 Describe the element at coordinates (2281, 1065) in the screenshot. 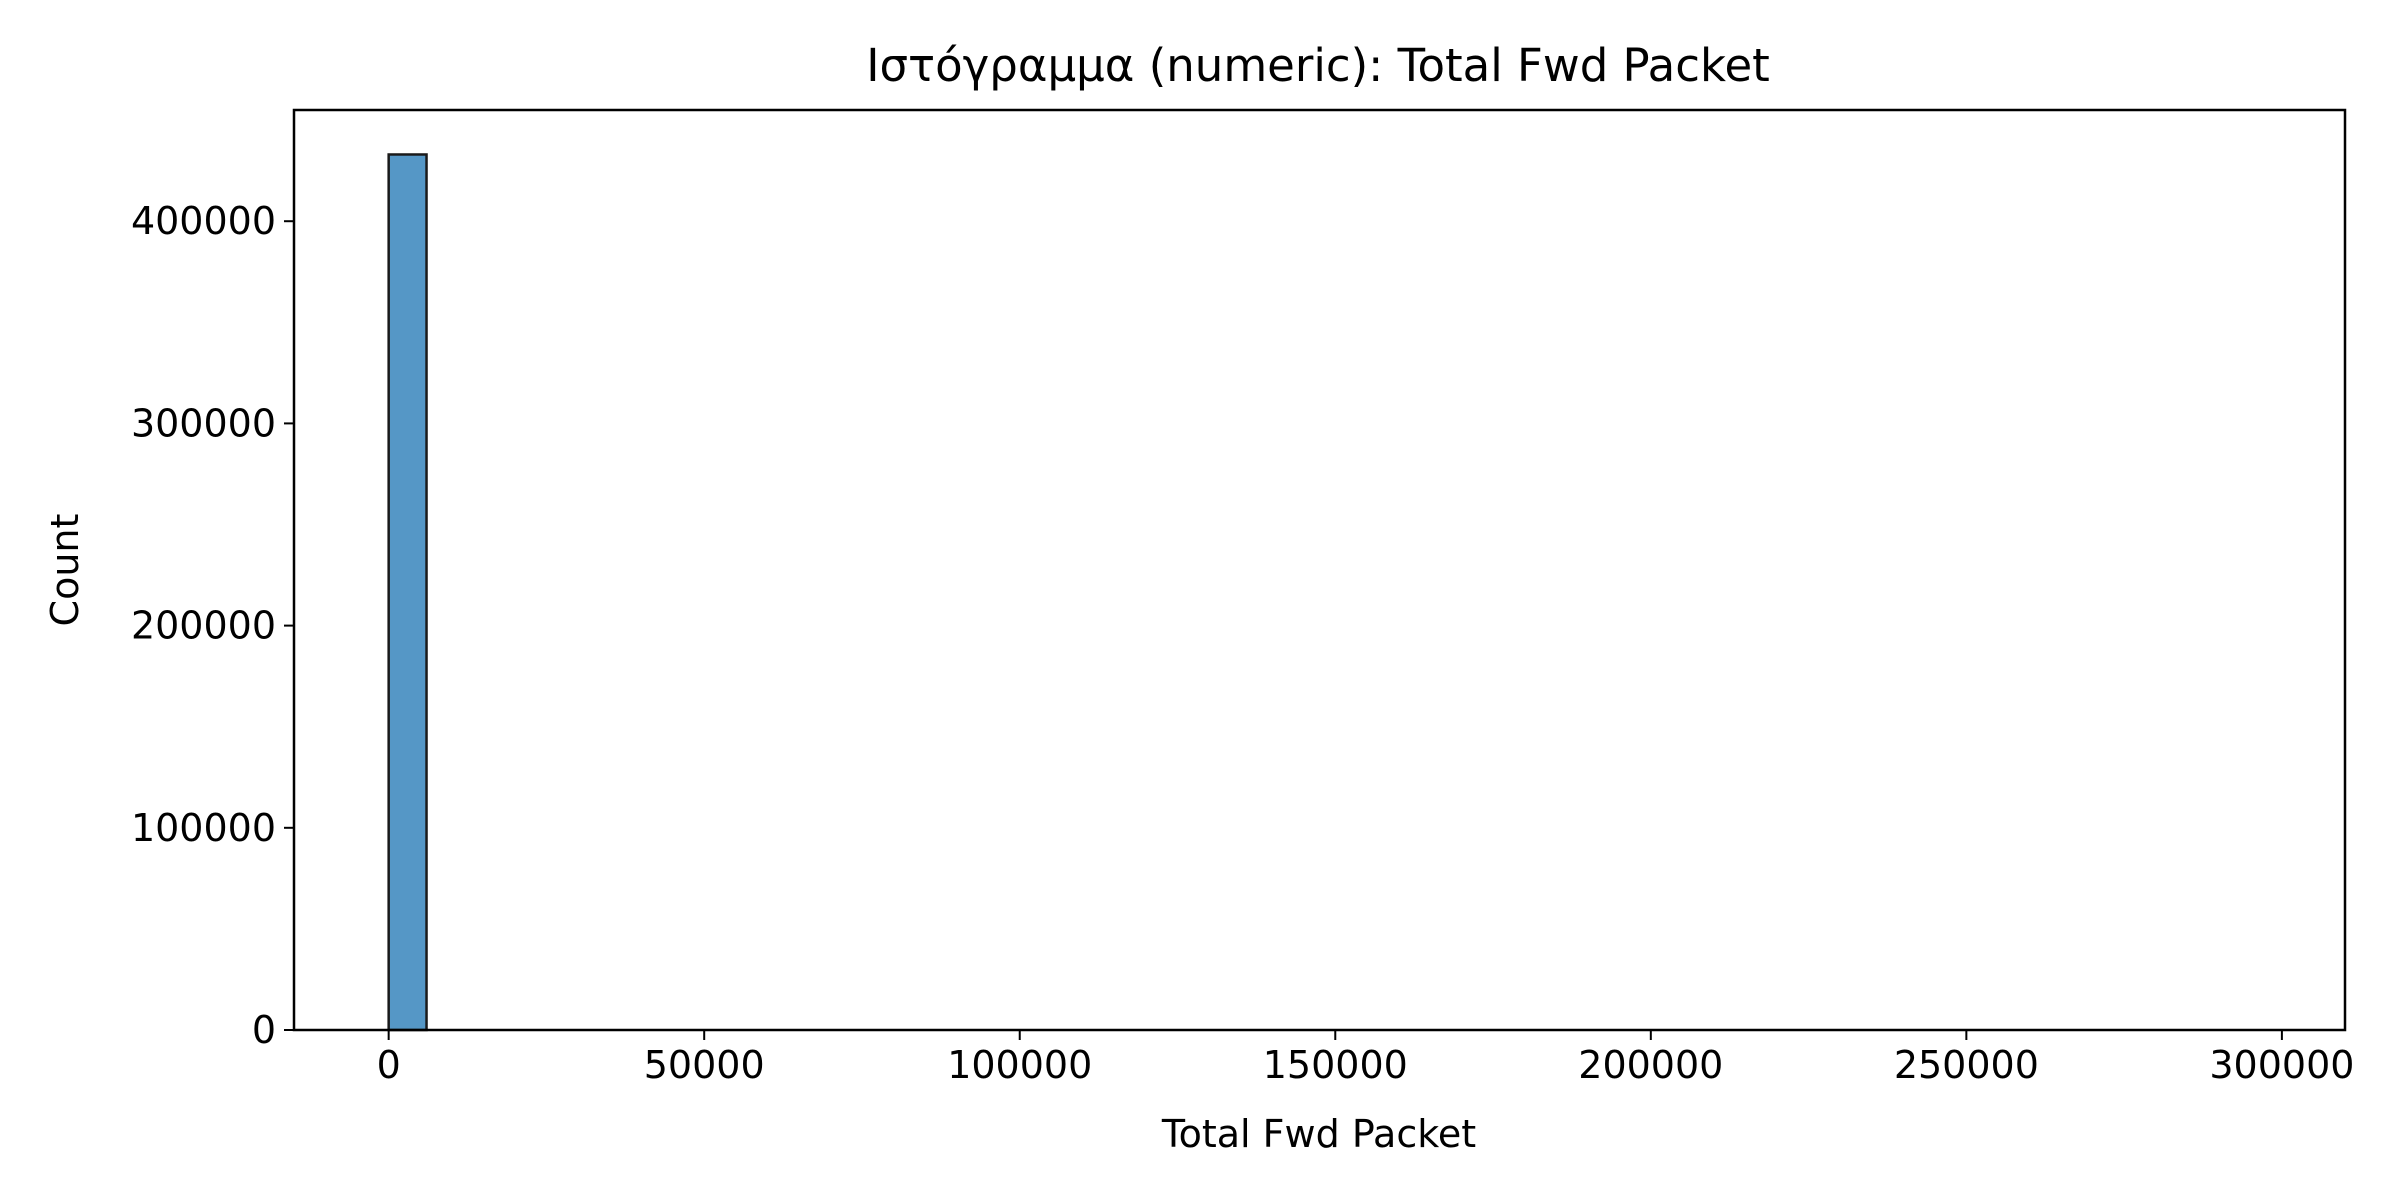

I see `x-tick-label: 300000` at that location.